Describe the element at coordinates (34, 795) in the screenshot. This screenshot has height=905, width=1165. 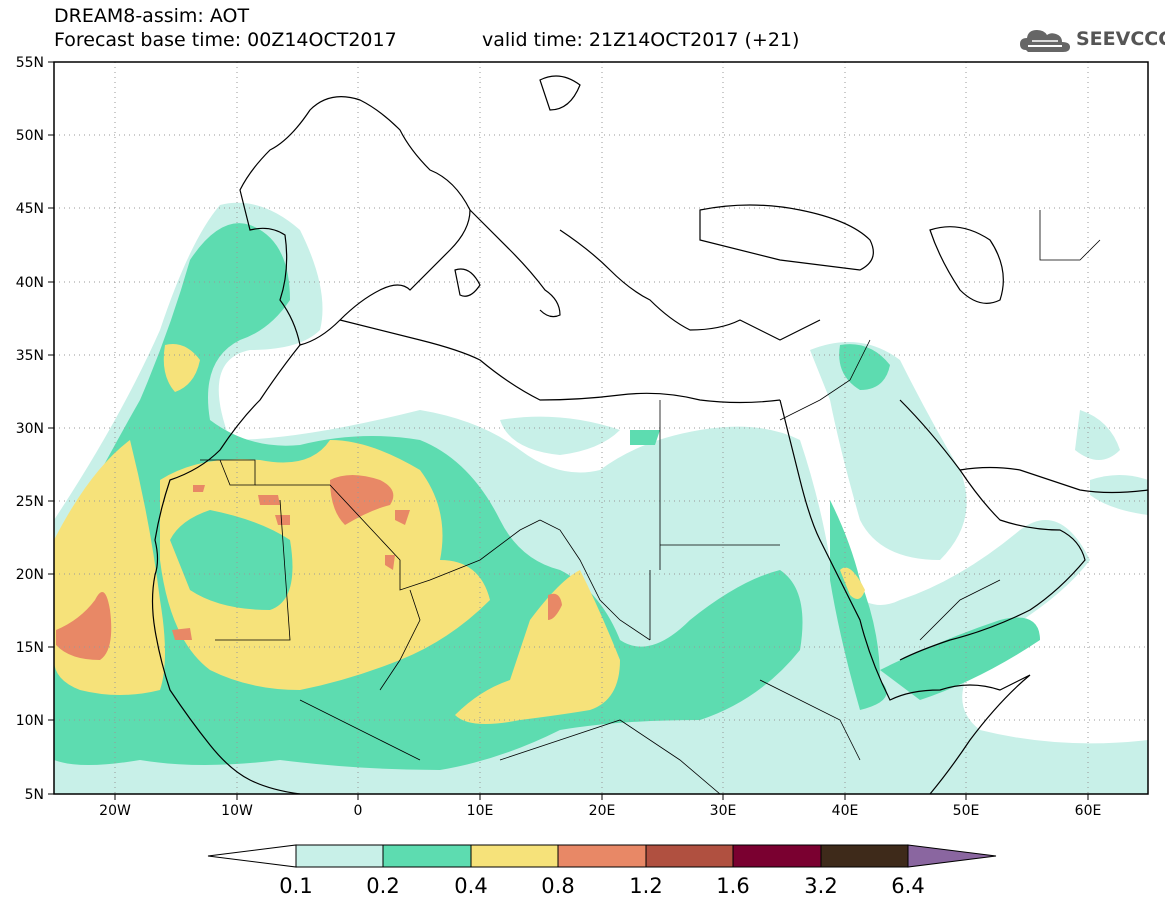
I see `lat-label: 5N` at that location.